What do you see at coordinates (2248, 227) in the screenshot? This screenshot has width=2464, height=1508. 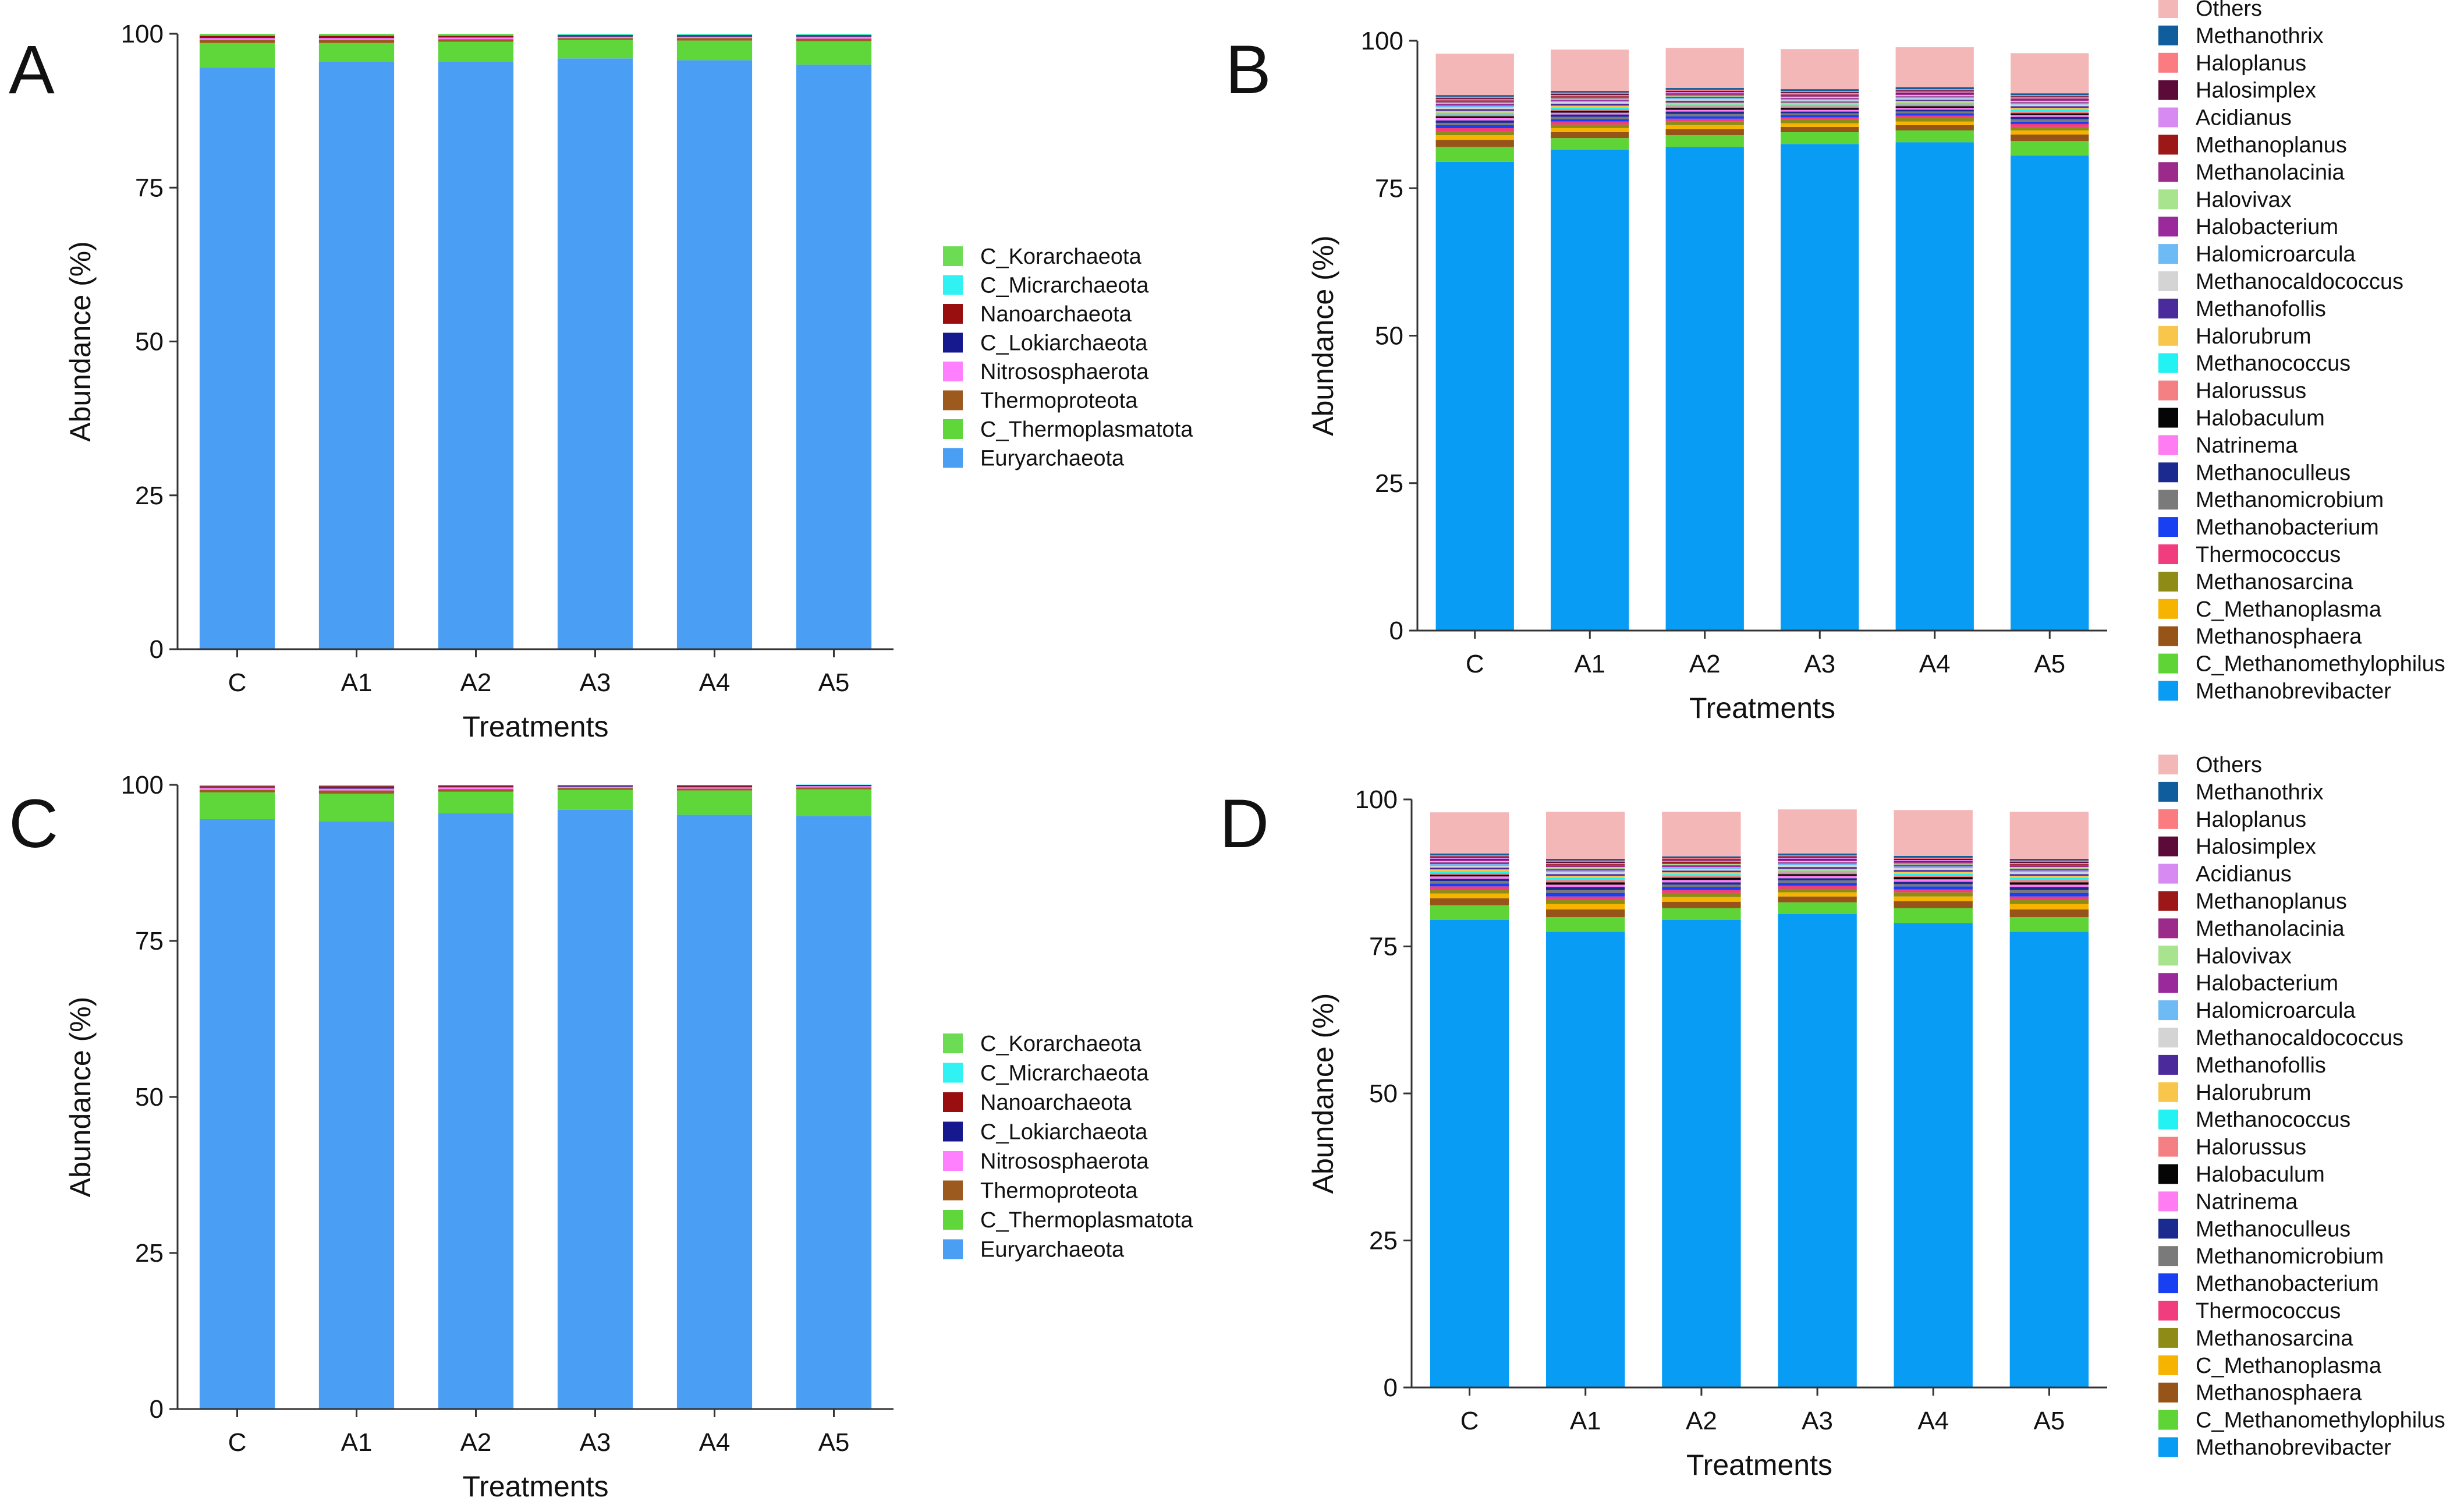 I see `legend-item-halobacterium: Halobacterium` at bounding box center [2248, 227].